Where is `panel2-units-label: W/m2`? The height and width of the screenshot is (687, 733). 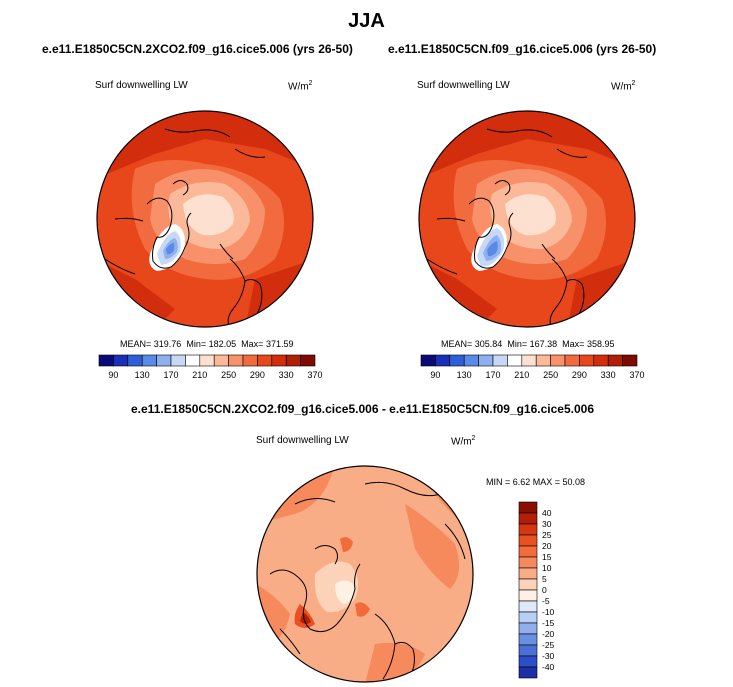
panel2-units-label: W/m2 is located at coordinates (623, 86).